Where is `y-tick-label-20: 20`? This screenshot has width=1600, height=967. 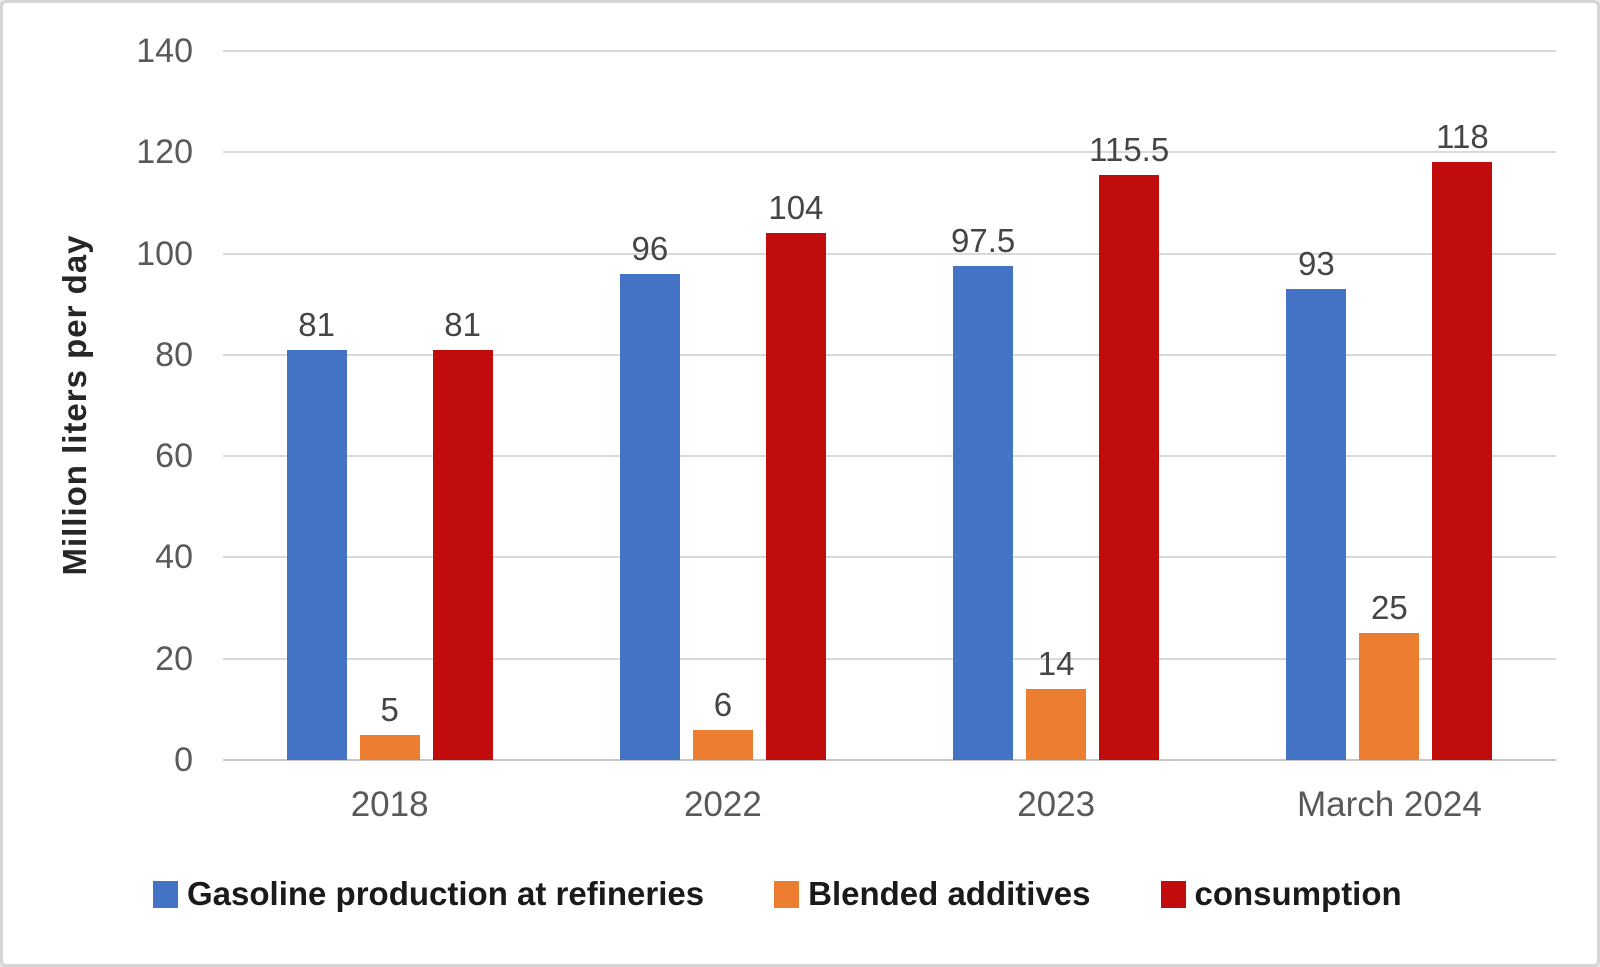 y-tick-label-20: 20 is located at coordinates (174, 658).